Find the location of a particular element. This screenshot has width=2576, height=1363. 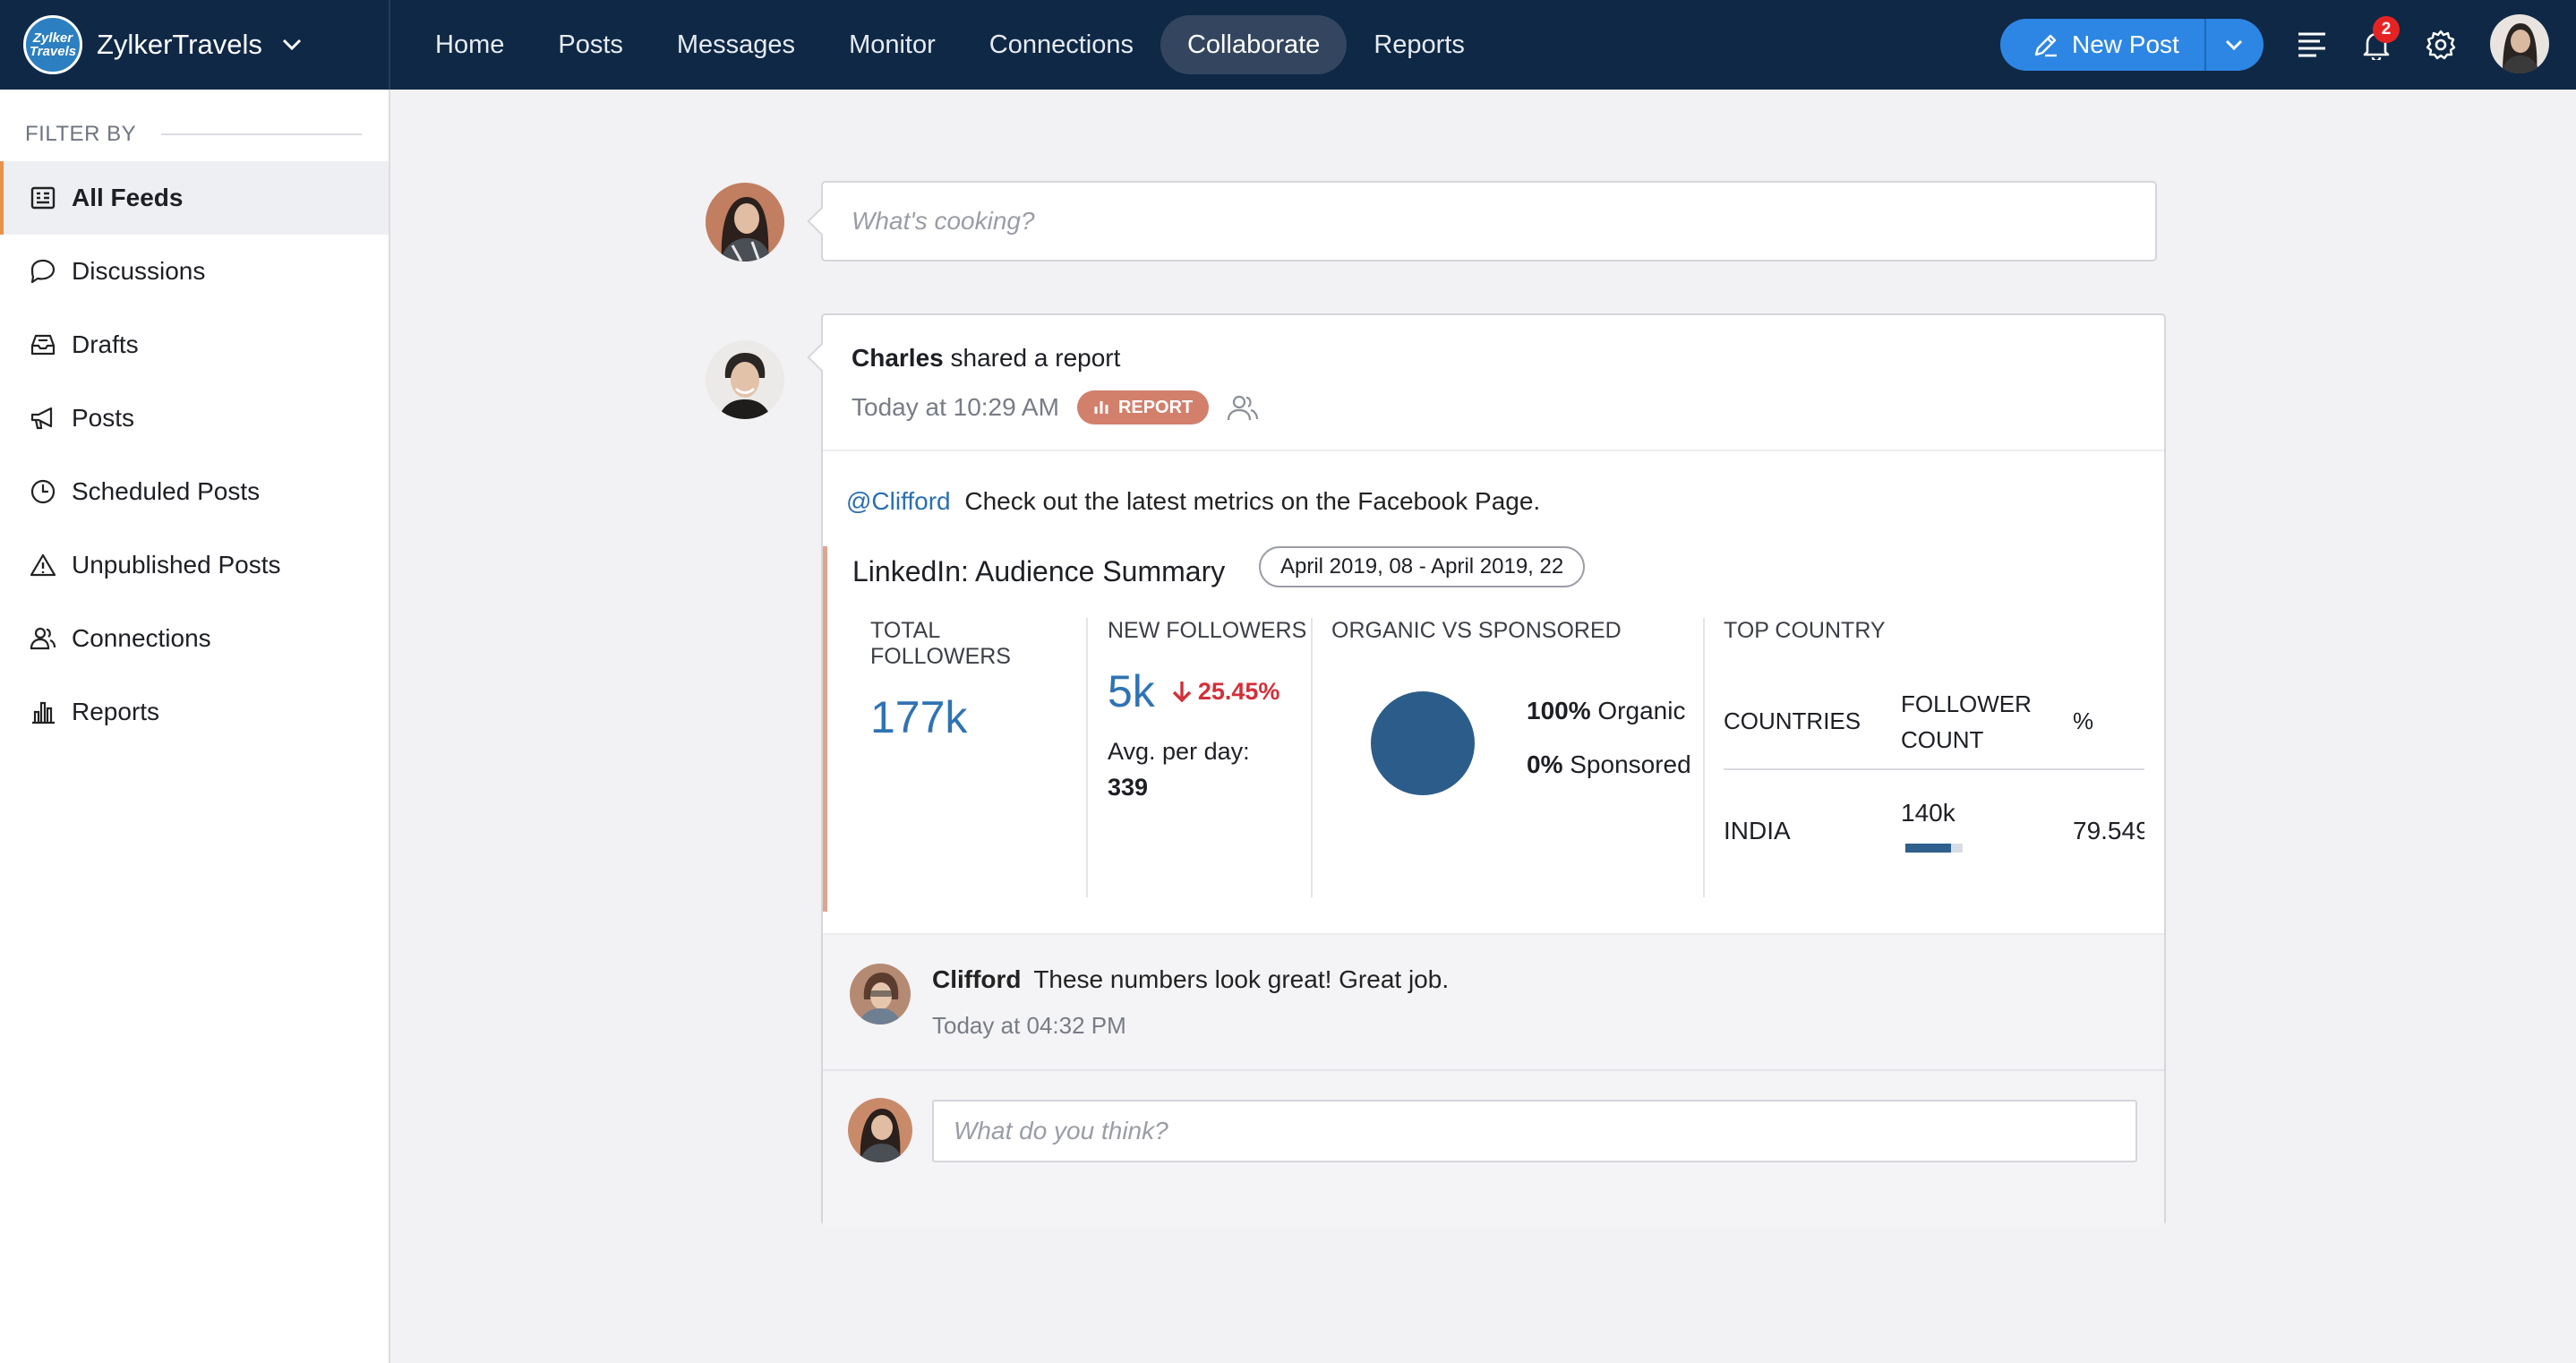

nav-connections: Connections is located at coordinates (1061, 44).